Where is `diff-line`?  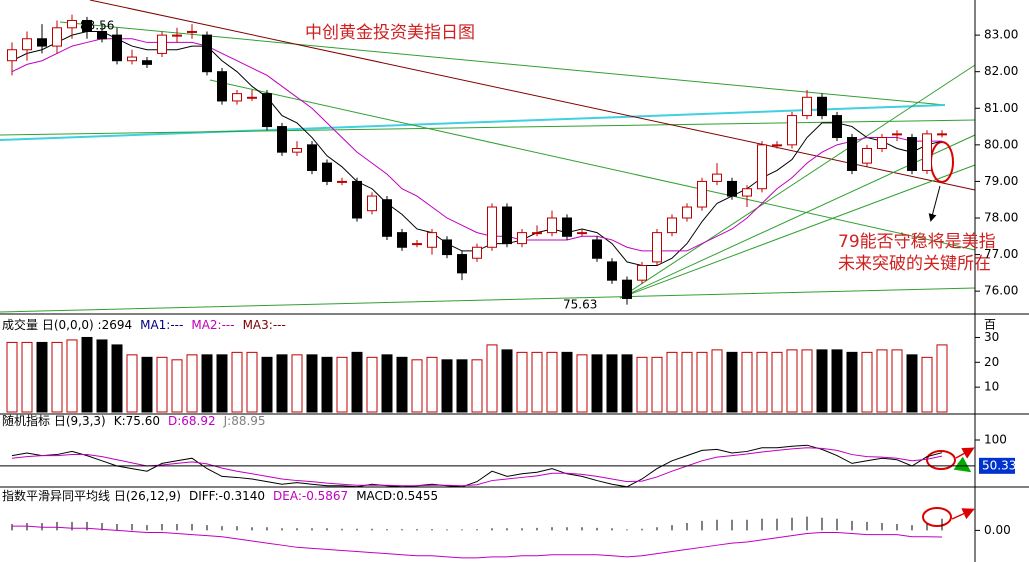
diff-line is located at coordinates (477, 542).